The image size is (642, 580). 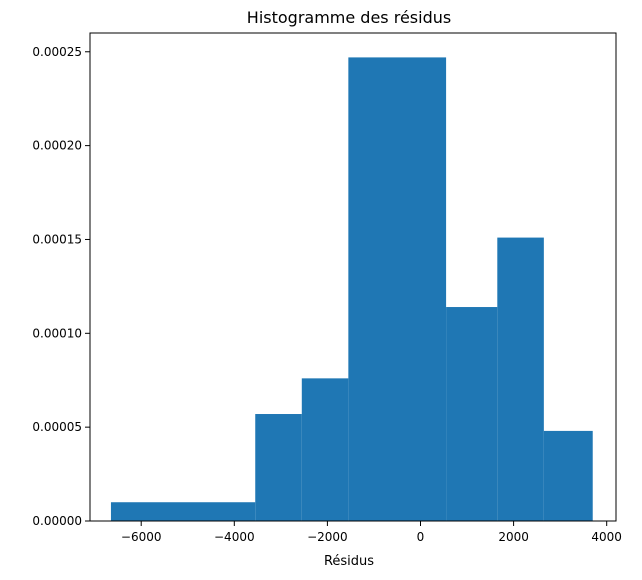 What do you see at coordinates (57, 333) in the screenshot?
I see `y-tick-label: 0.00010` at bounding box center [57, 333].